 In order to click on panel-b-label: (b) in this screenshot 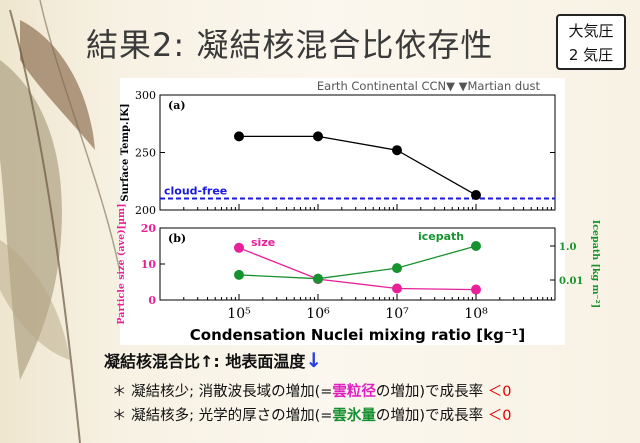, I will do `click(177, 238)`.